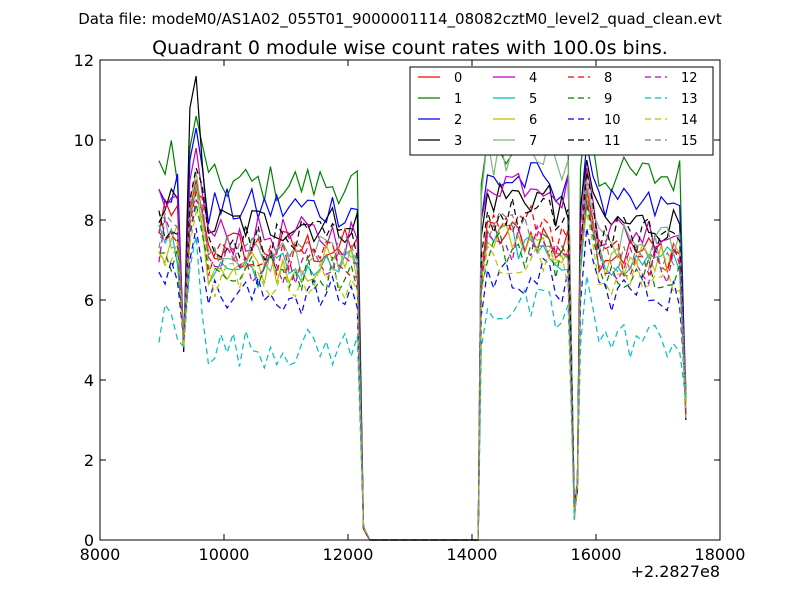  What do you see at coordinates (89, 460) in the screenshot?
I see `y-tick-label: 2` at bounding box center [89, 460].